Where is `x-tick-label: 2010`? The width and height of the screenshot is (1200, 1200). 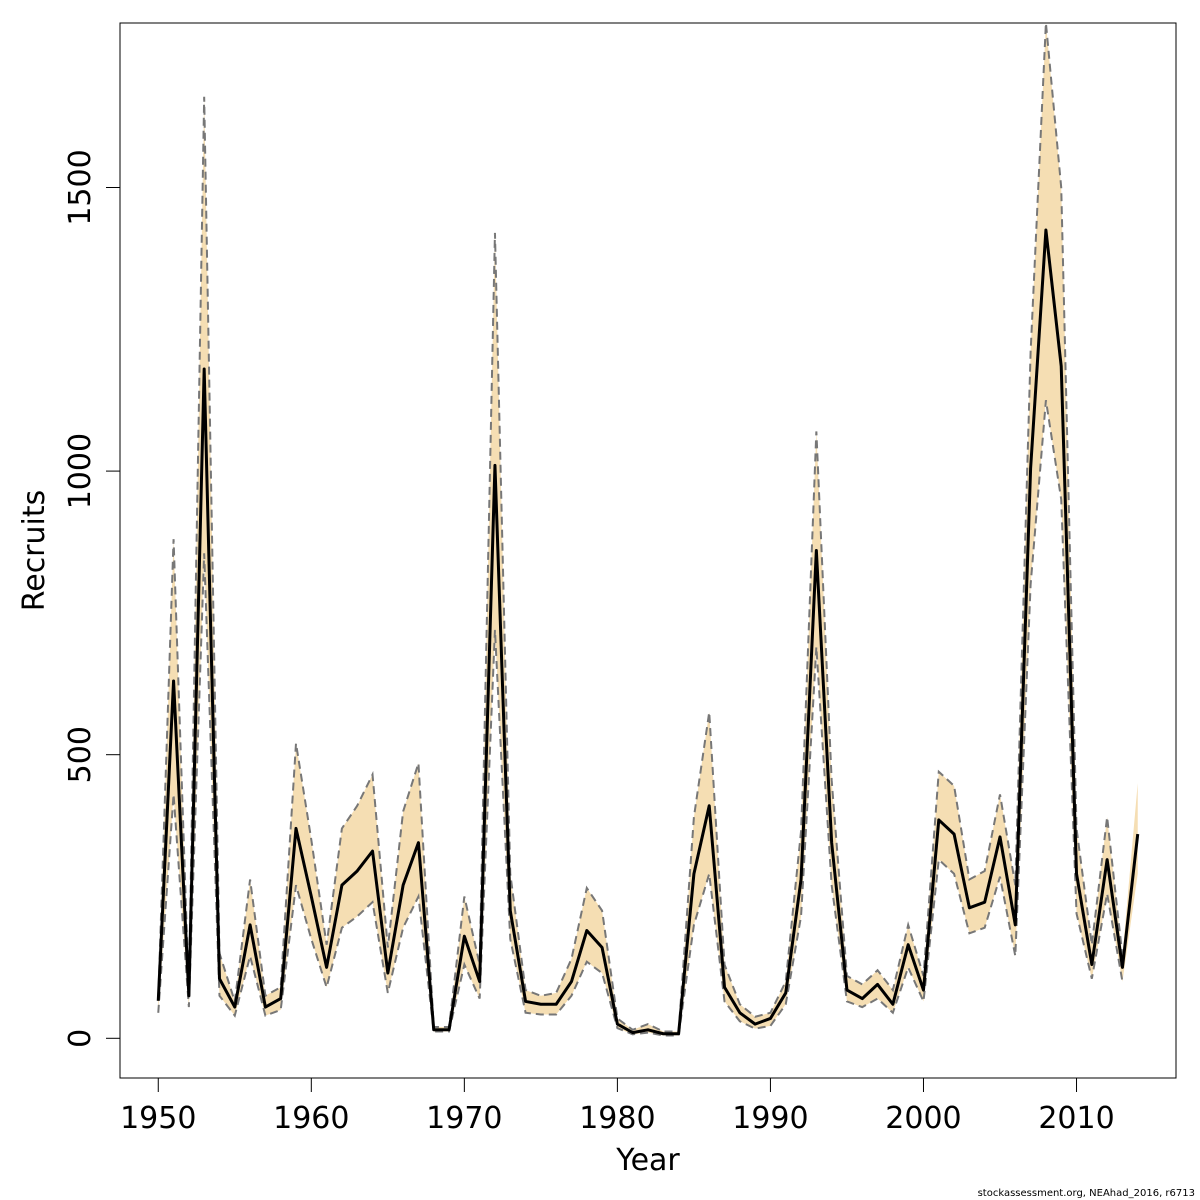 x-tick-label: 2010 is located at coordinates (1076, 1118).